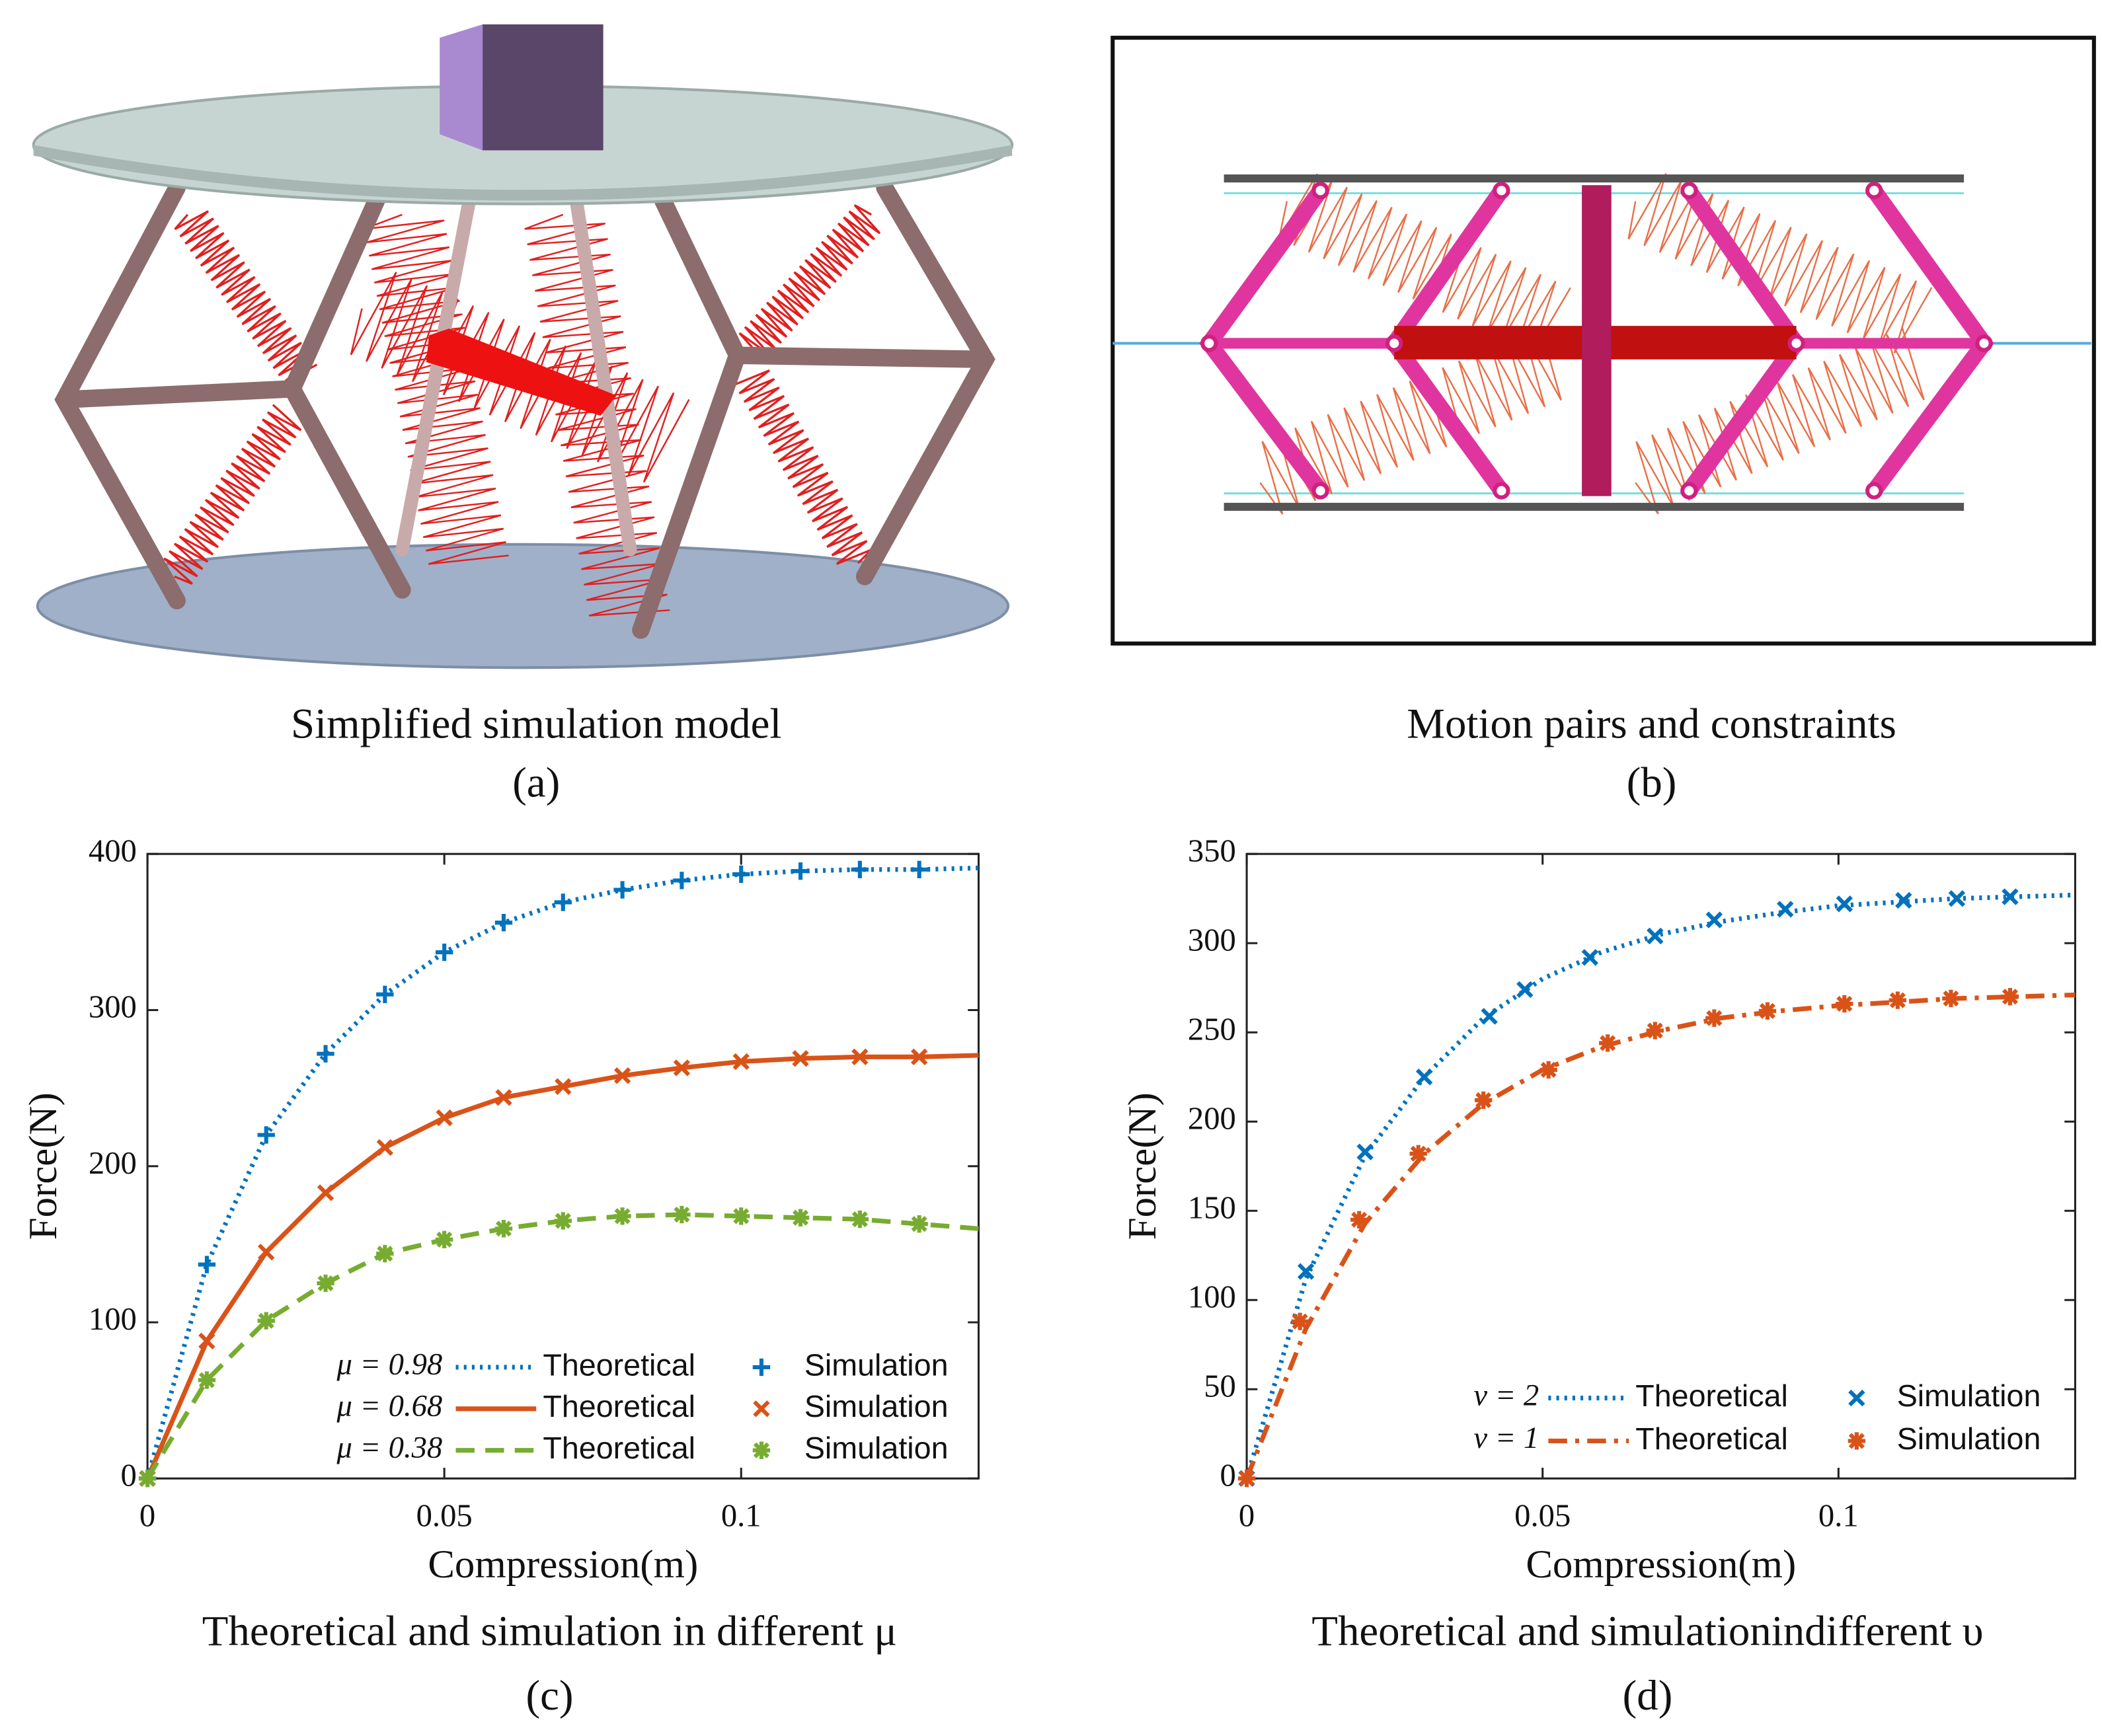 Image resolution: width=2102 pixels, height=1736 pixels. I want to click on panel-label: (b), so click(1652, 783).